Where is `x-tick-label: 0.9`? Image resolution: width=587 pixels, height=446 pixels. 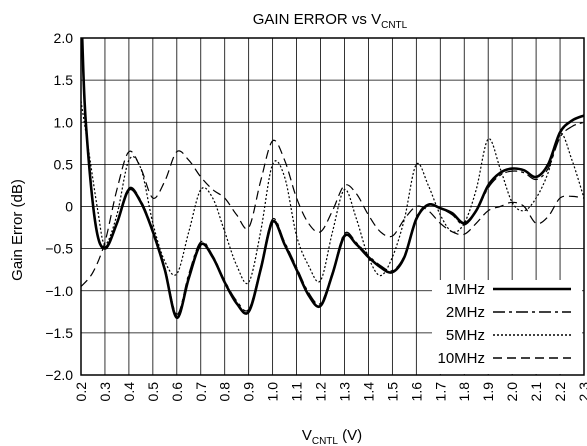
x-tick-label: 0.9 is located at coordinates (249, 392).